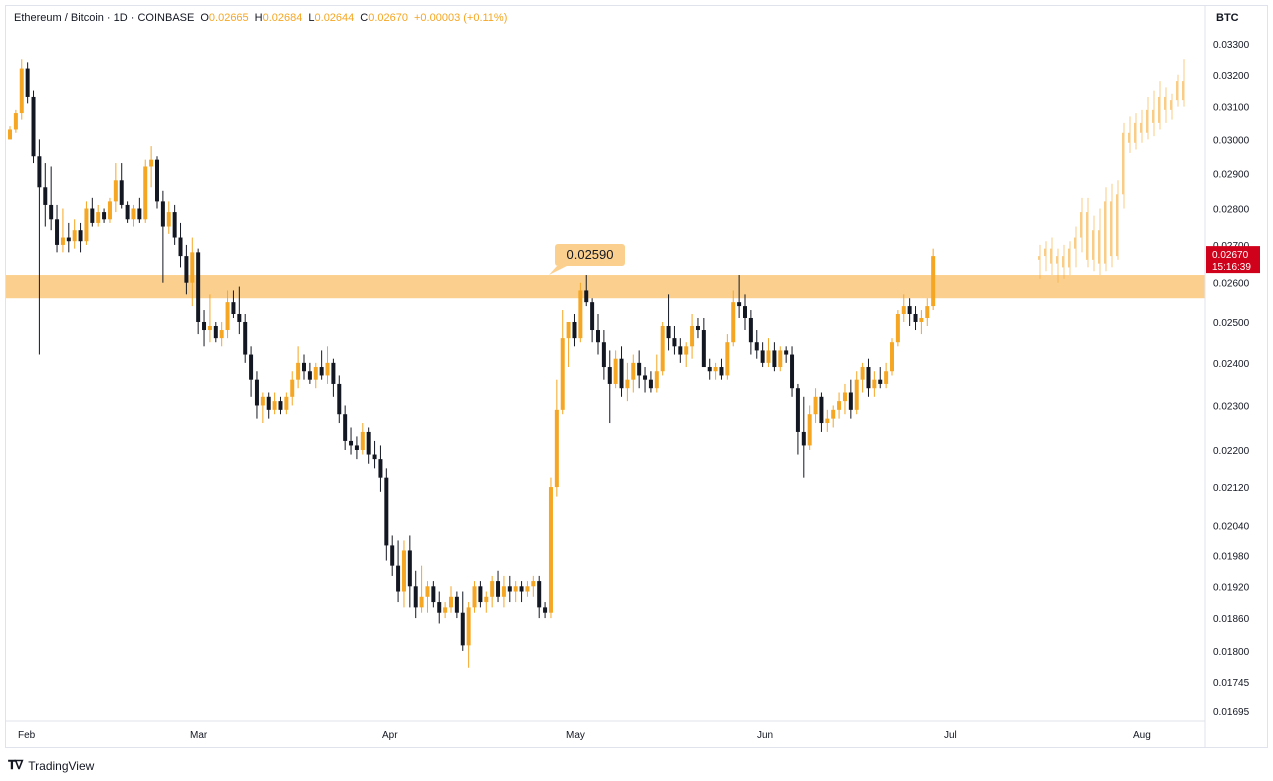 The height and width of the screenshot is (781, 1273). I want to click on support-zone, so click(605, 287).